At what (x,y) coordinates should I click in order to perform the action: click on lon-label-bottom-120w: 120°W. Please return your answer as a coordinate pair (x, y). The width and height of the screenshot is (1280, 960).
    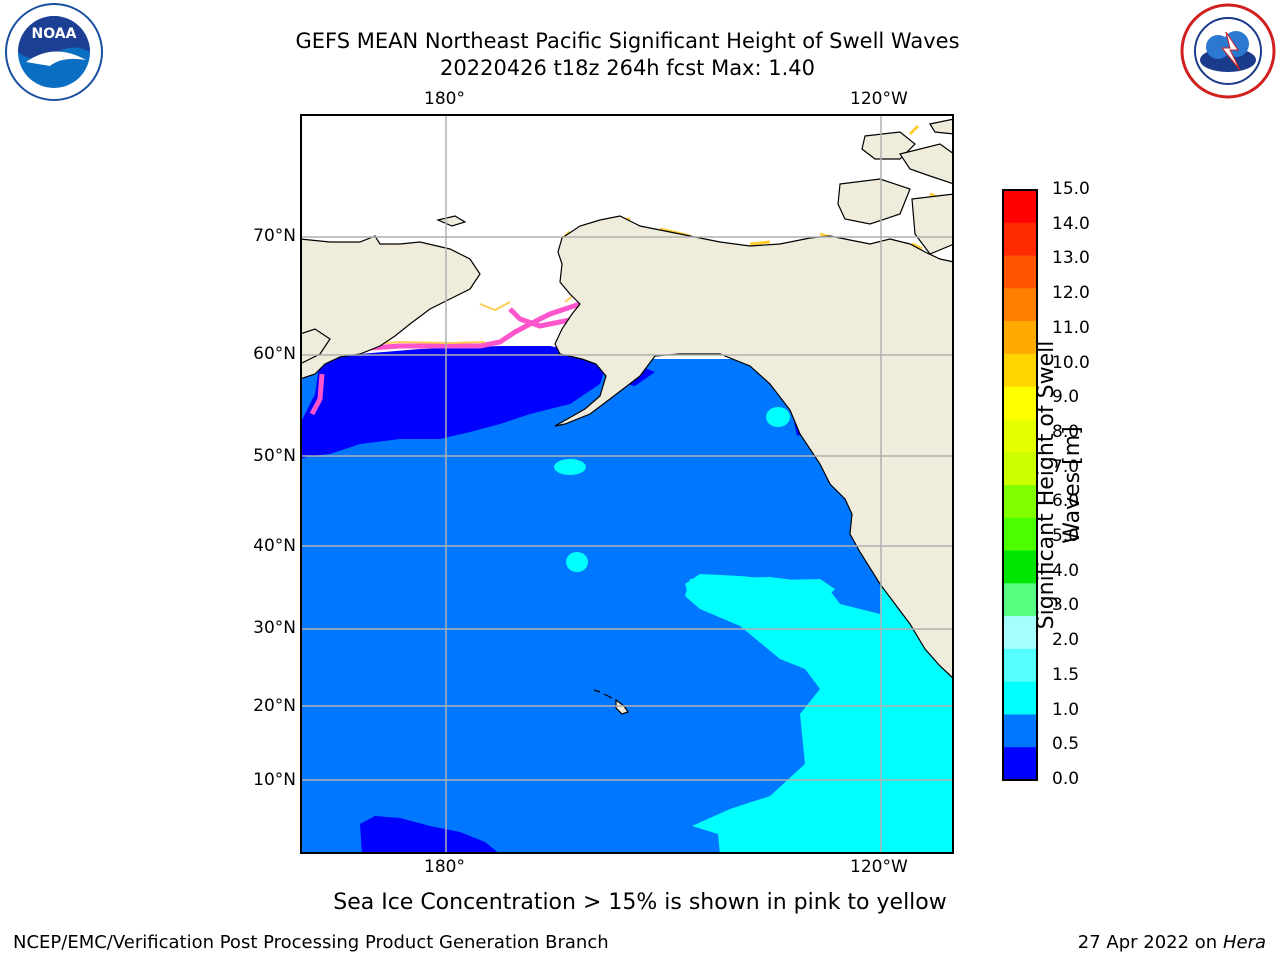
    Looking at the image, I should click on (879, 867).